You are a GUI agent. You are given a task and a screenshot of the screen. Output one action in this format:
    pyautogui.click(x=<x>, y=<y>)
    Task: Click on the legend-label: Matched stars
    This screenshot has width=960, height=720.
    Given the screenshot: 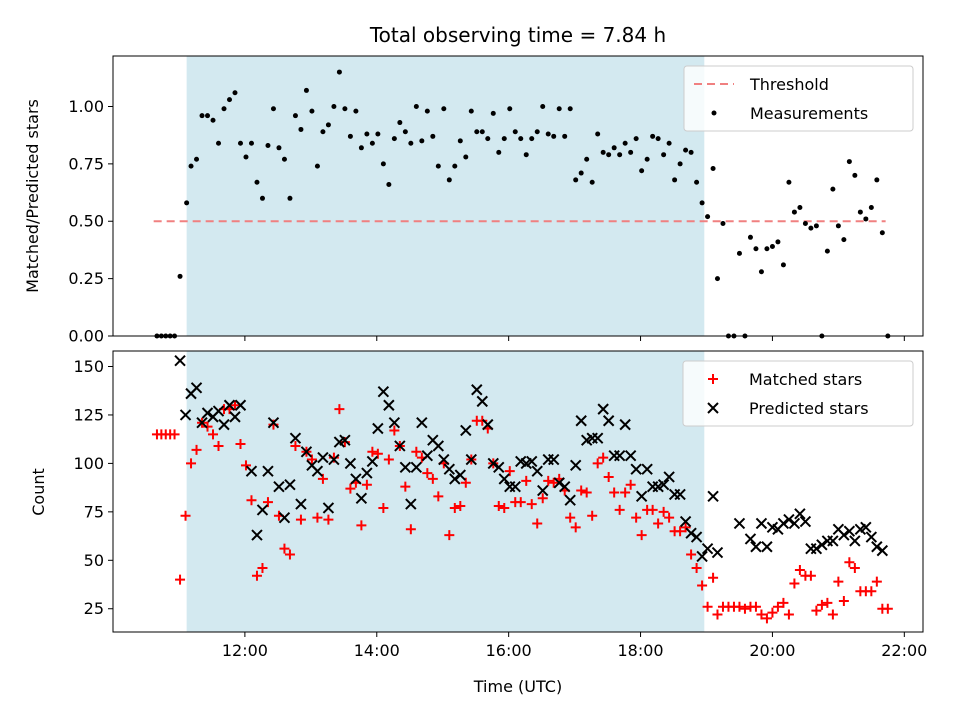 What is the action you would take?
    pyautogui.click(x=805, y=379)
    